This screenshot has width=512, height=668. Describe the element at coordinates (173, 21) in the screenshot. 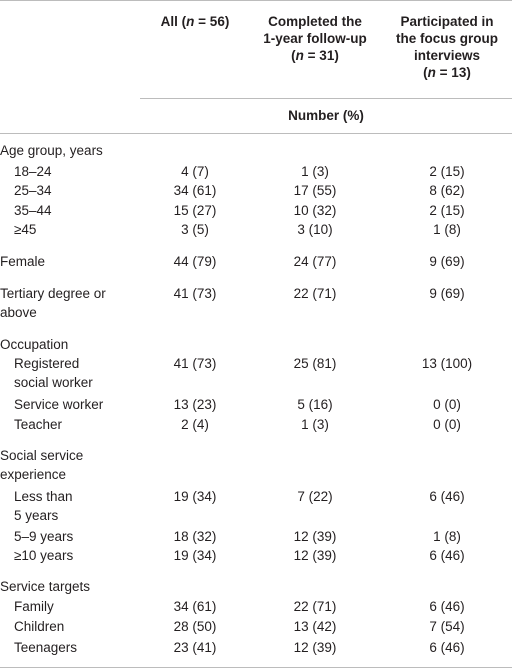

I see `header-all-prefix: All (` at that location.